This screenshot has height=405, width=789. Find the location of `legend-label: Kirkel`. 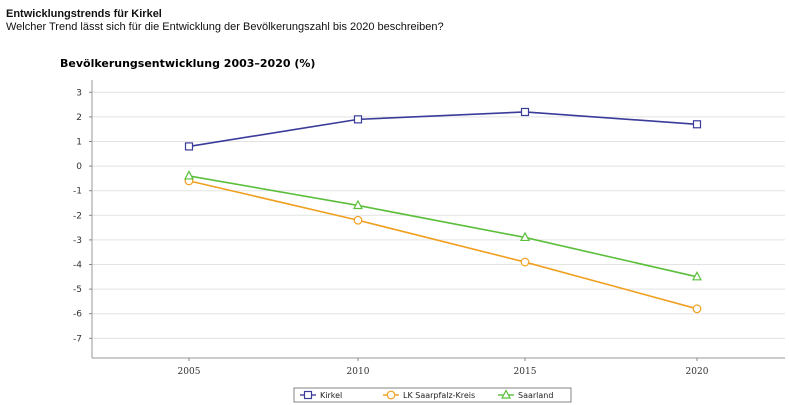

legend-label: Kirkel is located at coordinates (331, 395).